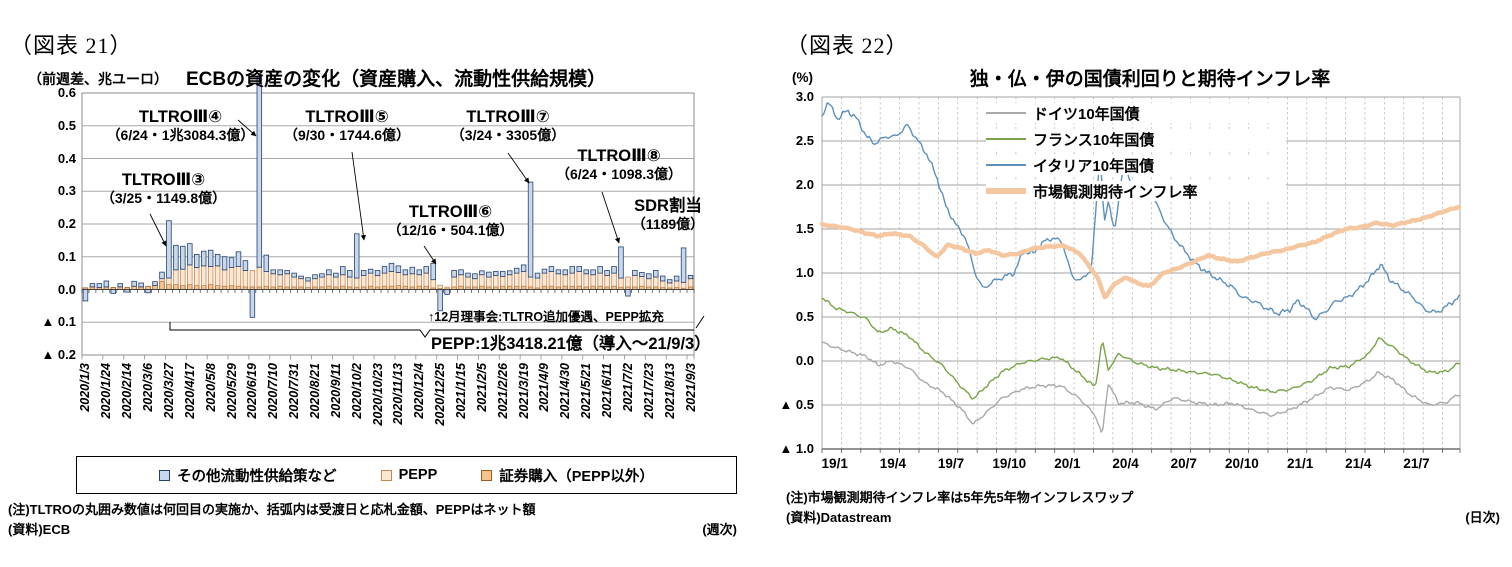  What do you see at coordinates (106, 391) in the screenshot?
I see `left-x-axis-tick-label: 2020/1/24` at bounding box center [106, 391].